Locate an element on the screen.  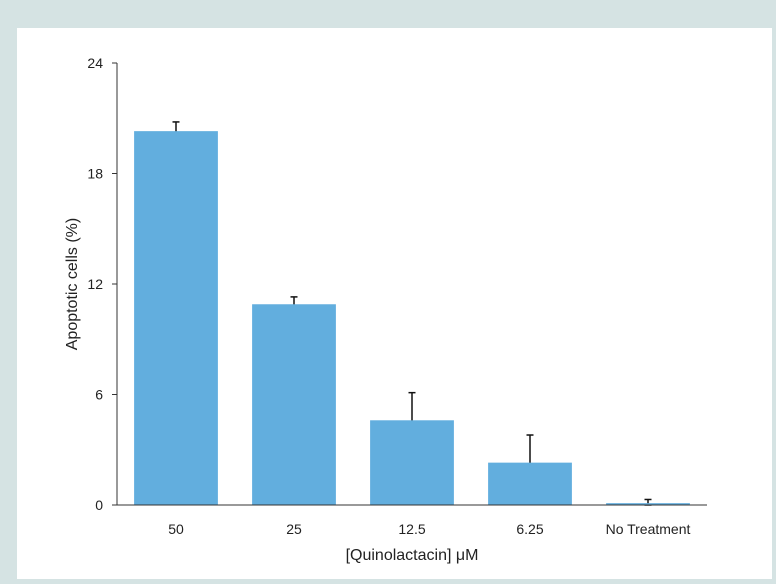
x-ticks: 50 25 12.5 6.25 No Treatment is located at coordinates (429, 529).